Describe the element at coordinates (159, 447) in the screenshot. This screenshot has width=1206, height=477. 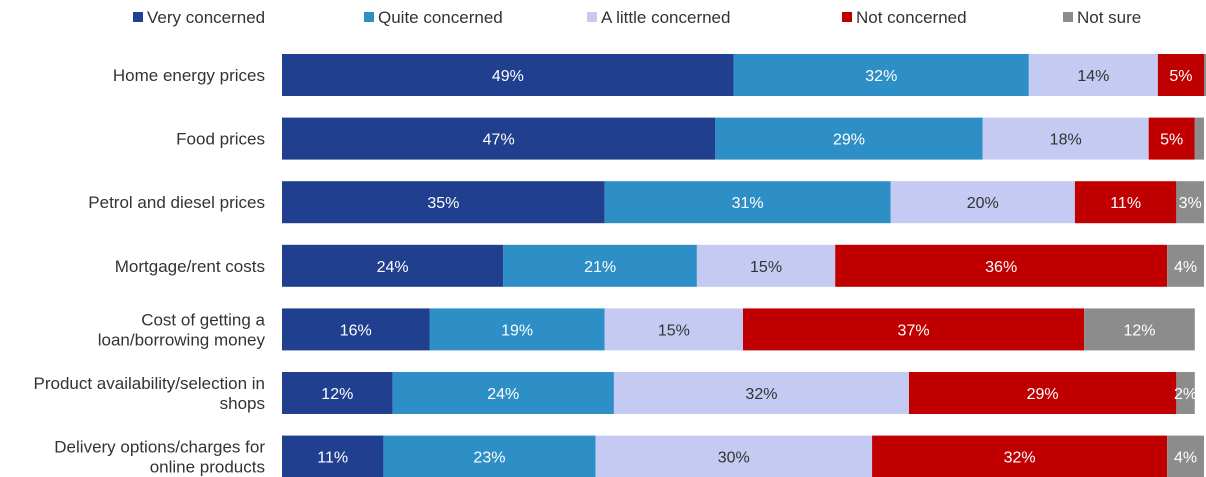
I see `category-label: Delivery options/charges for` at that location.